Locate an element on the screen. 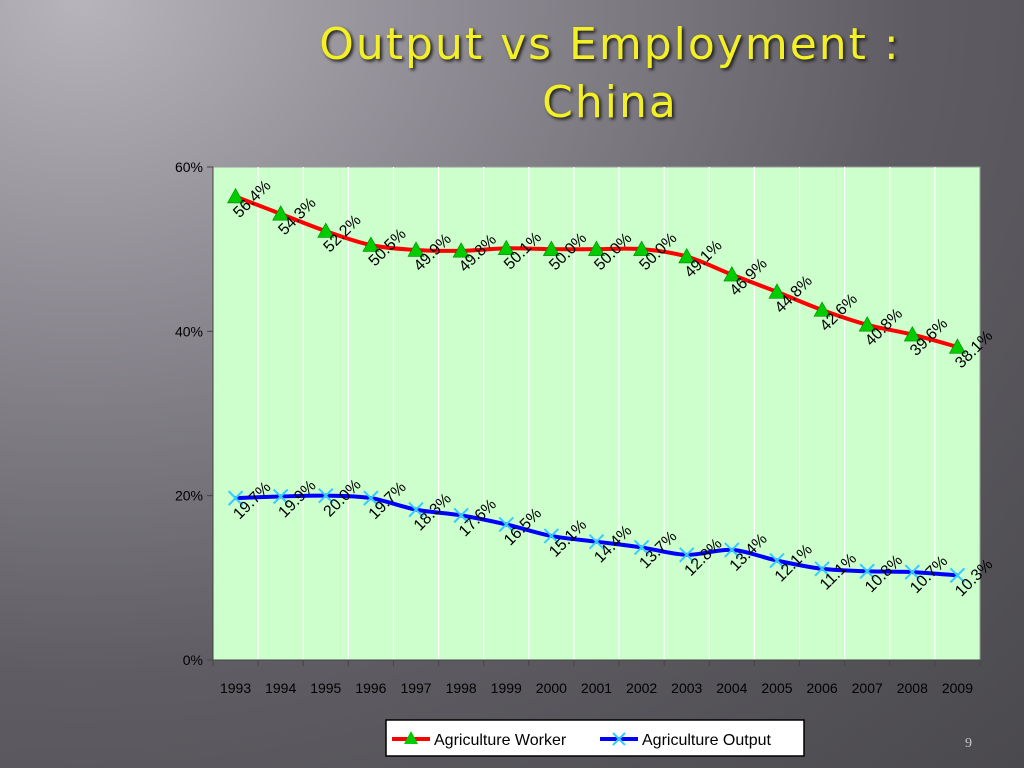 The image size is (1024, 768). x-tick-label: 2004 is located at coordinates (731, 688).